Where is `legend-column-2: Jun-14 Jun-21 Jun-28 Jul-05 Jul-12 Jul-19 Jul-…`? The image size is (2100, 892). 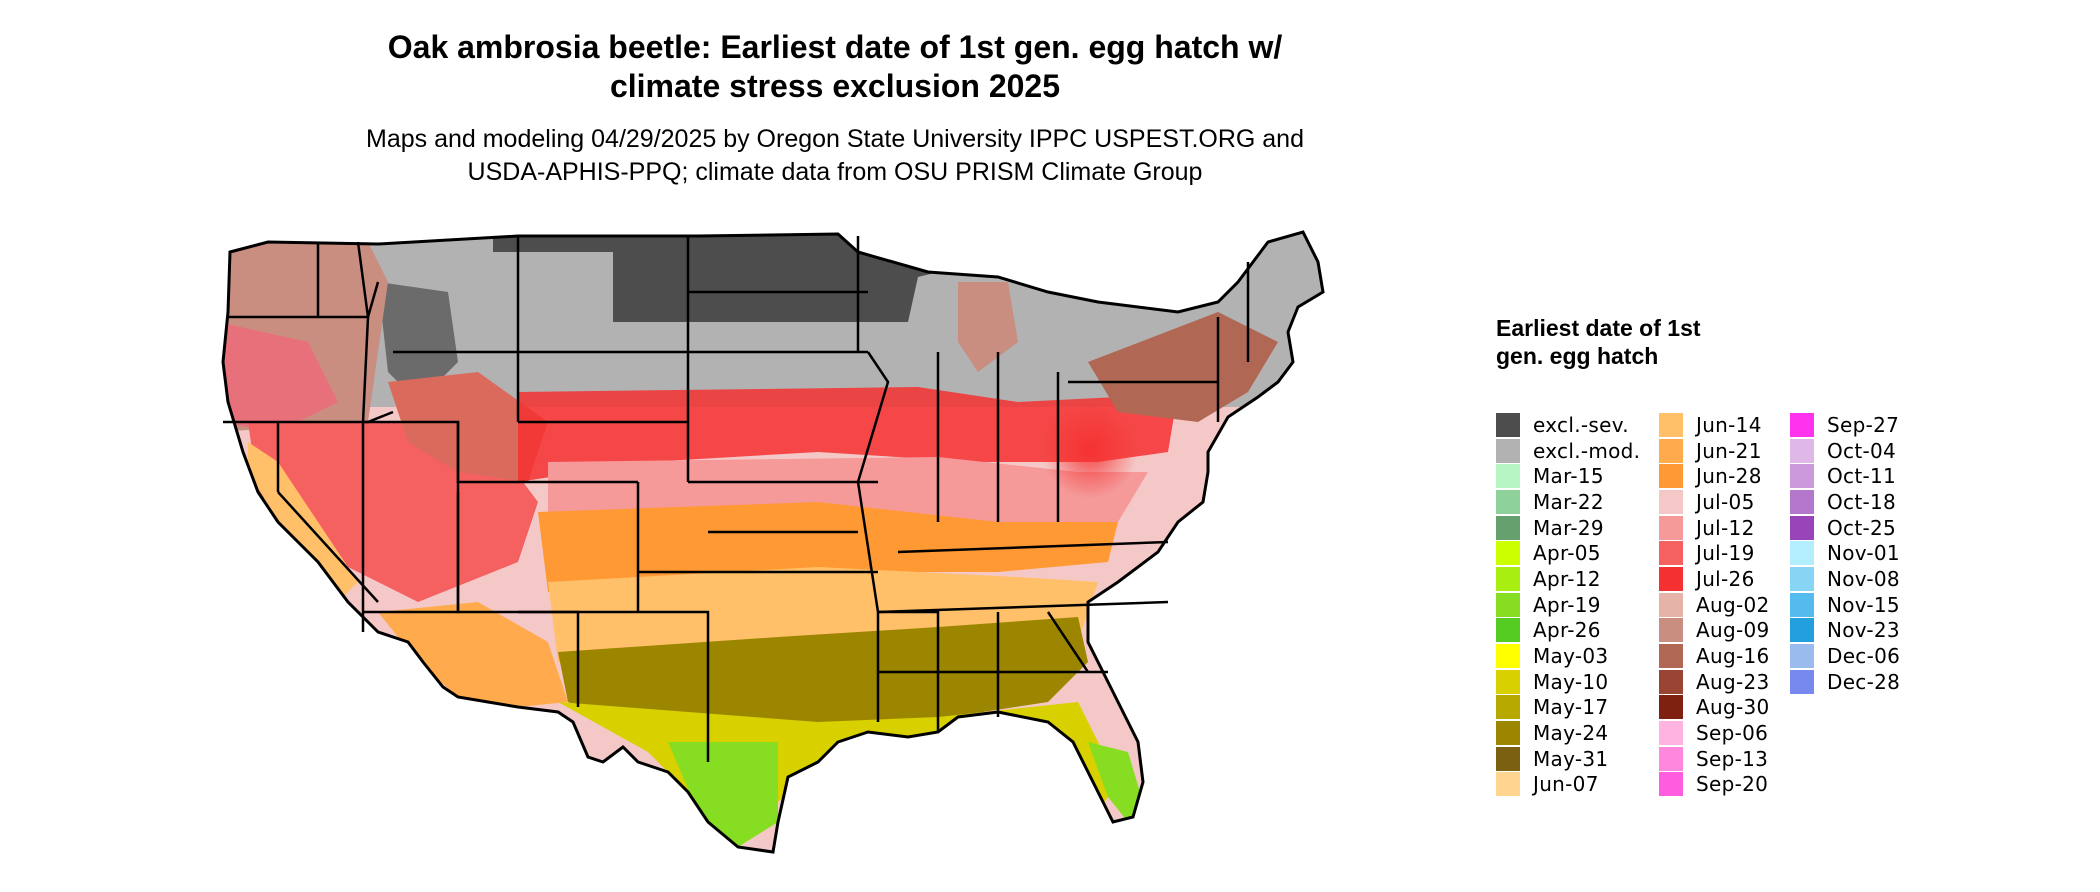 legend-column-2: Jun-14 Jun-21 Jun-28 Jul-05 Jul-12 Jul-19 Jul-… is located at coordinates (1714, 604).